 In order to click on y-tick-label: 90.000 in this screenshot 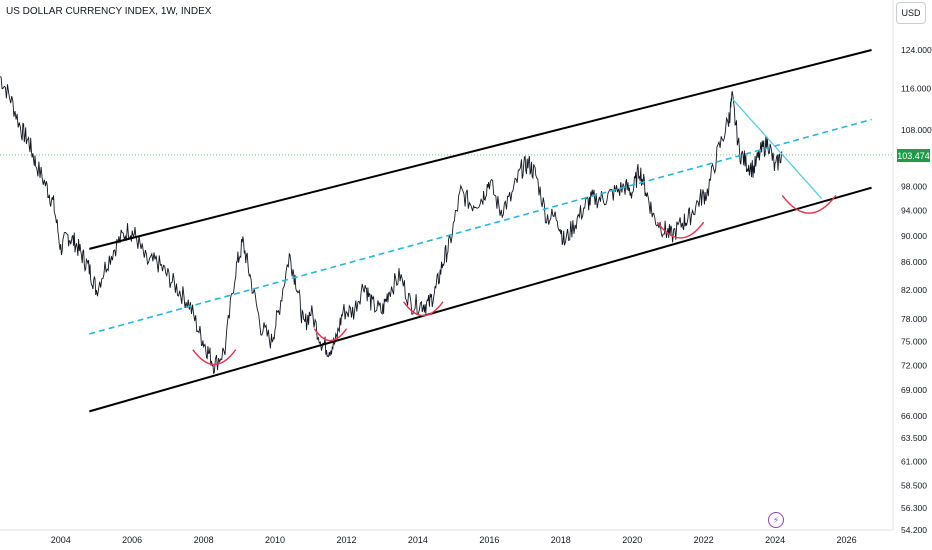, I will do `click(914, 236)`.